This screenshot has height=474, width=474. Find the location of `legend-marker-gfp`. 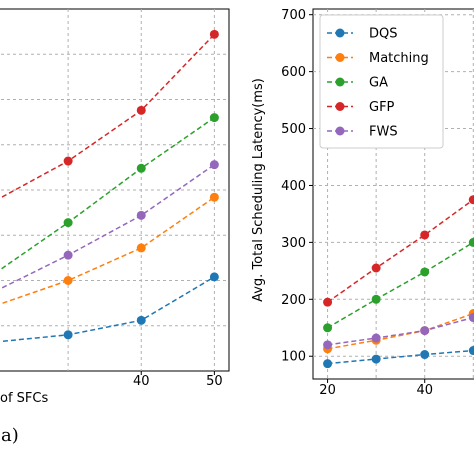

legend-marker-gfp is located at coordinates (340, 106).